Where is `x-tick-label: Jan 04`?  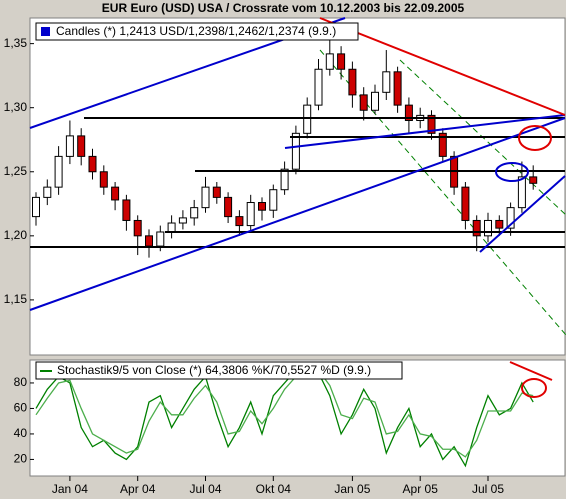 x-tick-label: Jan 04 is located at coordinates (70, 489).